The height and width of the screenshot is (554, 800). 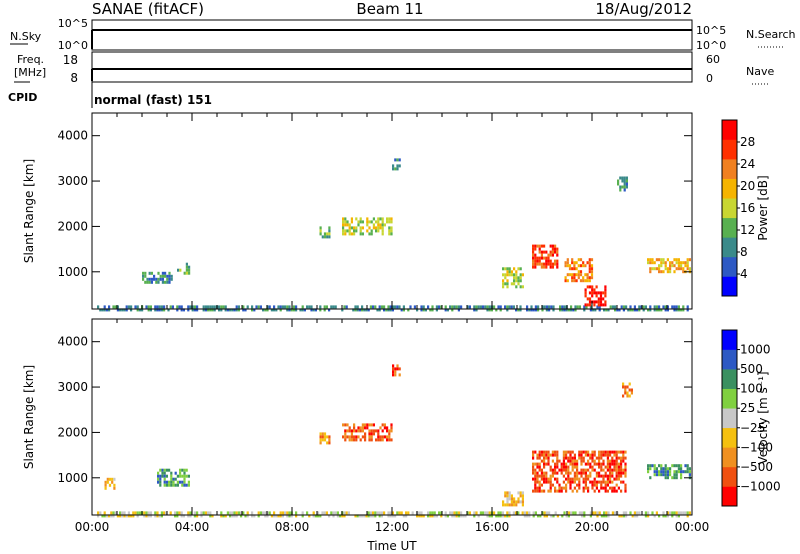 What do you see at coordinates (760, 71) in the screenshot?
I see `nave-label: Nave` at bounding box center [760, 71].